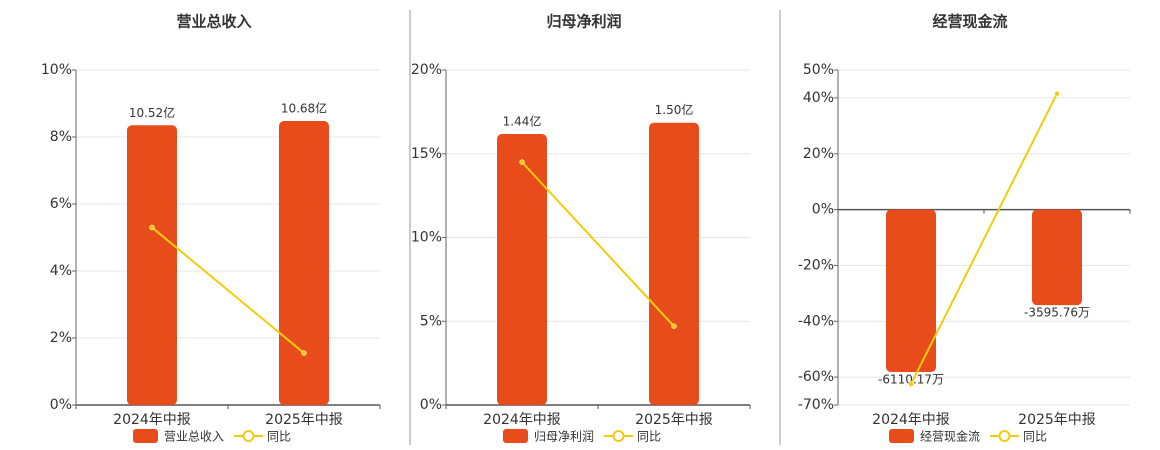 Image resolution: width=1160 pixels, height=450 pixels. Describe the element at coordinates (816, 321) in the screenshot. I see `y-tick-label: -40%` at that location.